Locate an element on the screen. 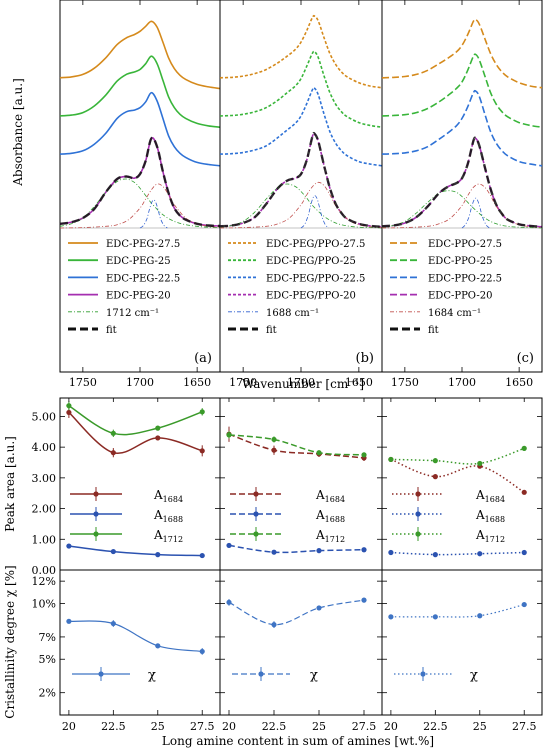 This screenshot has width=550, height=751. legend-label: EDC-PPO-20 is located at coordinates (460, 296).